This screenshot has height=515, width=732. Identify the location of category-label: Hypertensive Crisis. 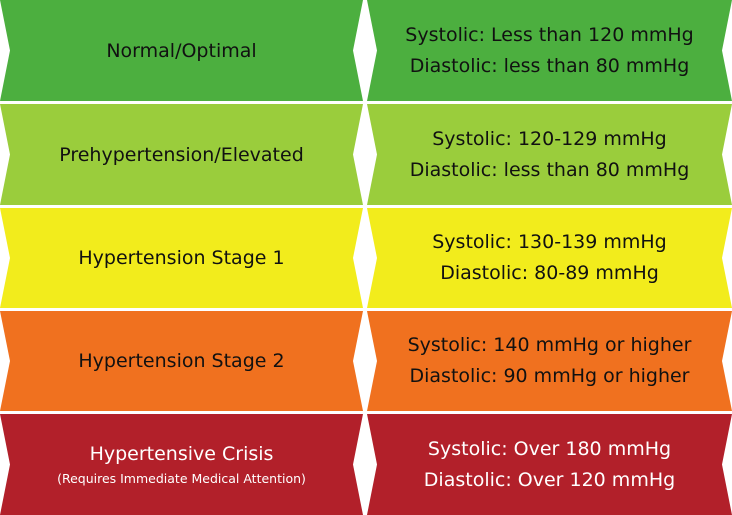
(181, 453).